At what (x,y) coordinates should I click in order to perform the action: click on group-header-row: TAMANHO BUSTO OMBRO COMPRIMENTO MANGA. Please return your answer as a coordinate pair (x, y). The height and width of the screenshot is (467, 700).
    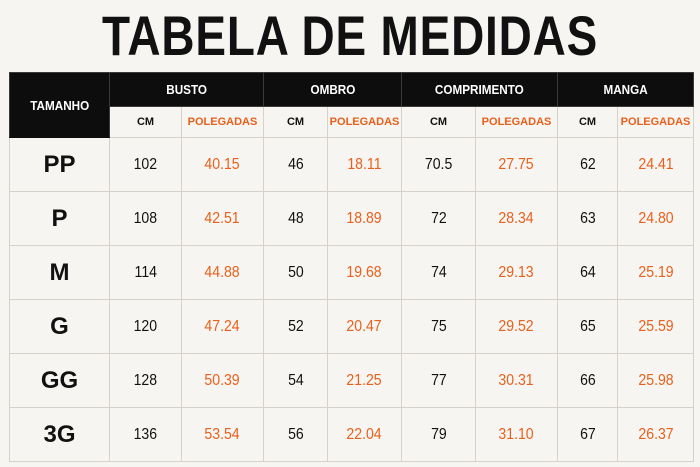
    Looking at the image, I should click on (352, 105).